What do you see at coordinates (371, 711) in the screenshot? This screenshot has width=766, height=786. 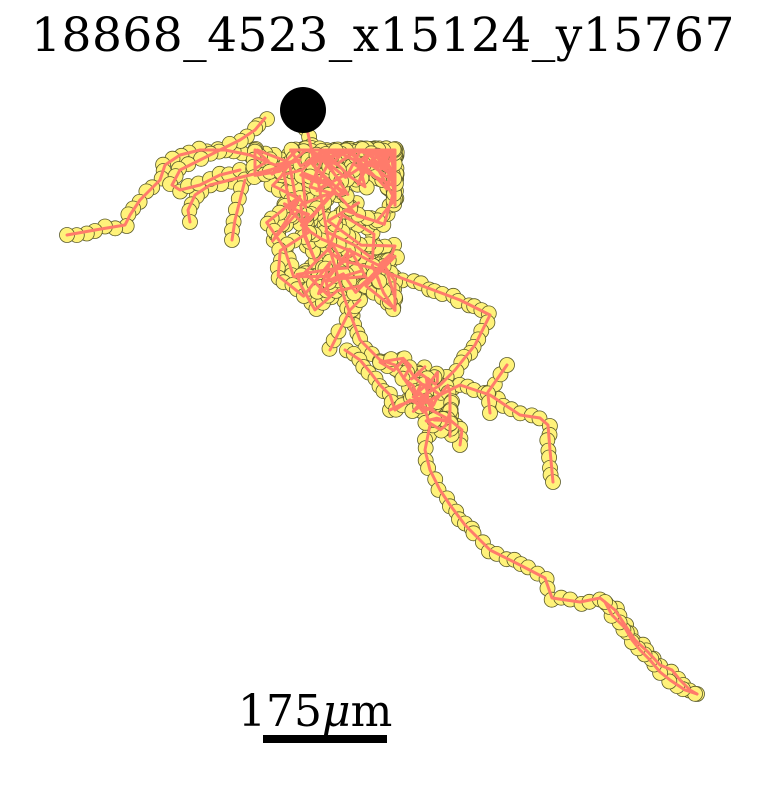 I see `scale-unit-suffix: m` at bounding box center [371, 711].